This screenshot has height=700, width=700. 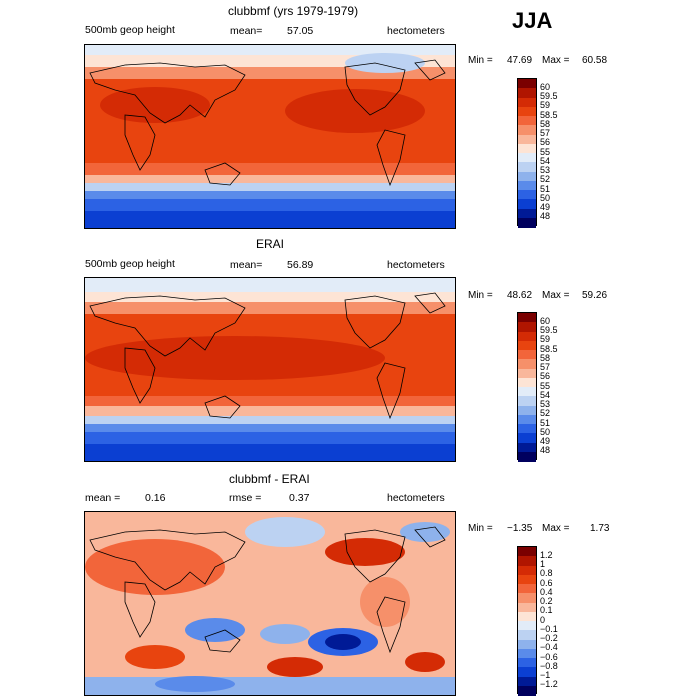 I want to click on panel-1-colorbar, so click(x=527, y=153).